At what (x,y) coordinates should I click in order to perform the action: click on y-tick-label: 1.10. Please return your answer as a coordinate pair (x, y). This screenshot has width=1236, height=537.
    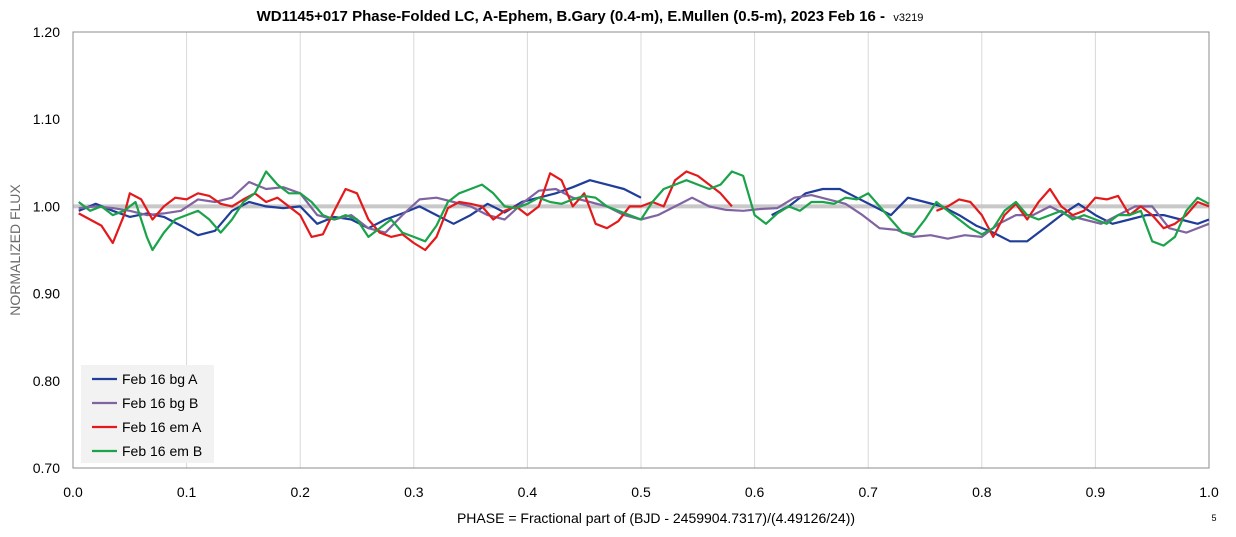
    Looking at the image, I should click on (46, 119).